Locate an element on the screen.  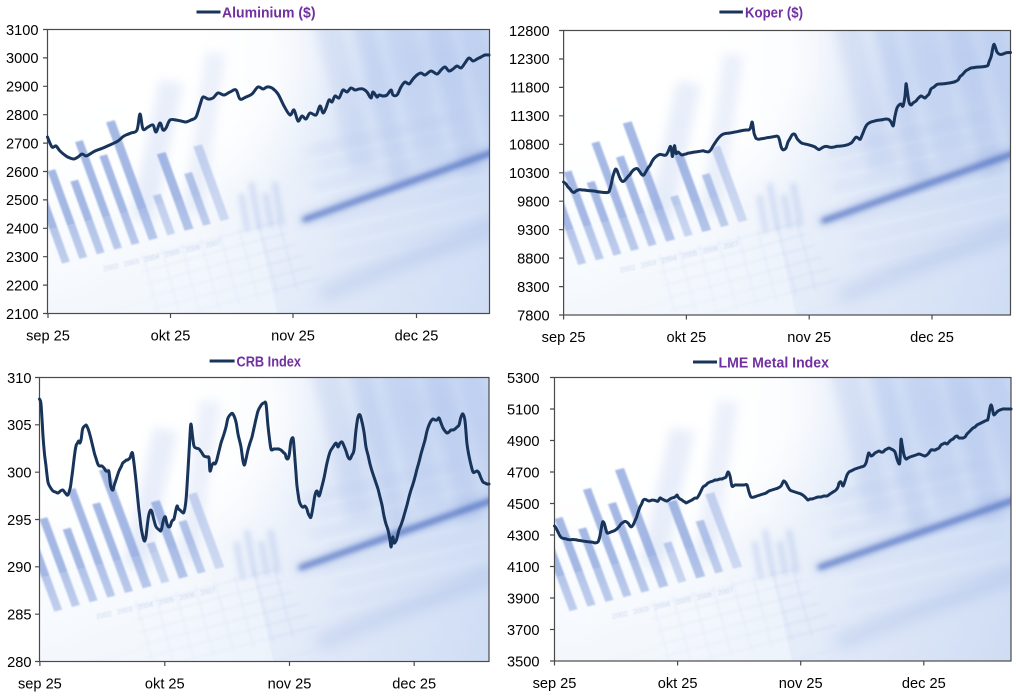
svg-text: 11300 is located at coordinates (530, 117).